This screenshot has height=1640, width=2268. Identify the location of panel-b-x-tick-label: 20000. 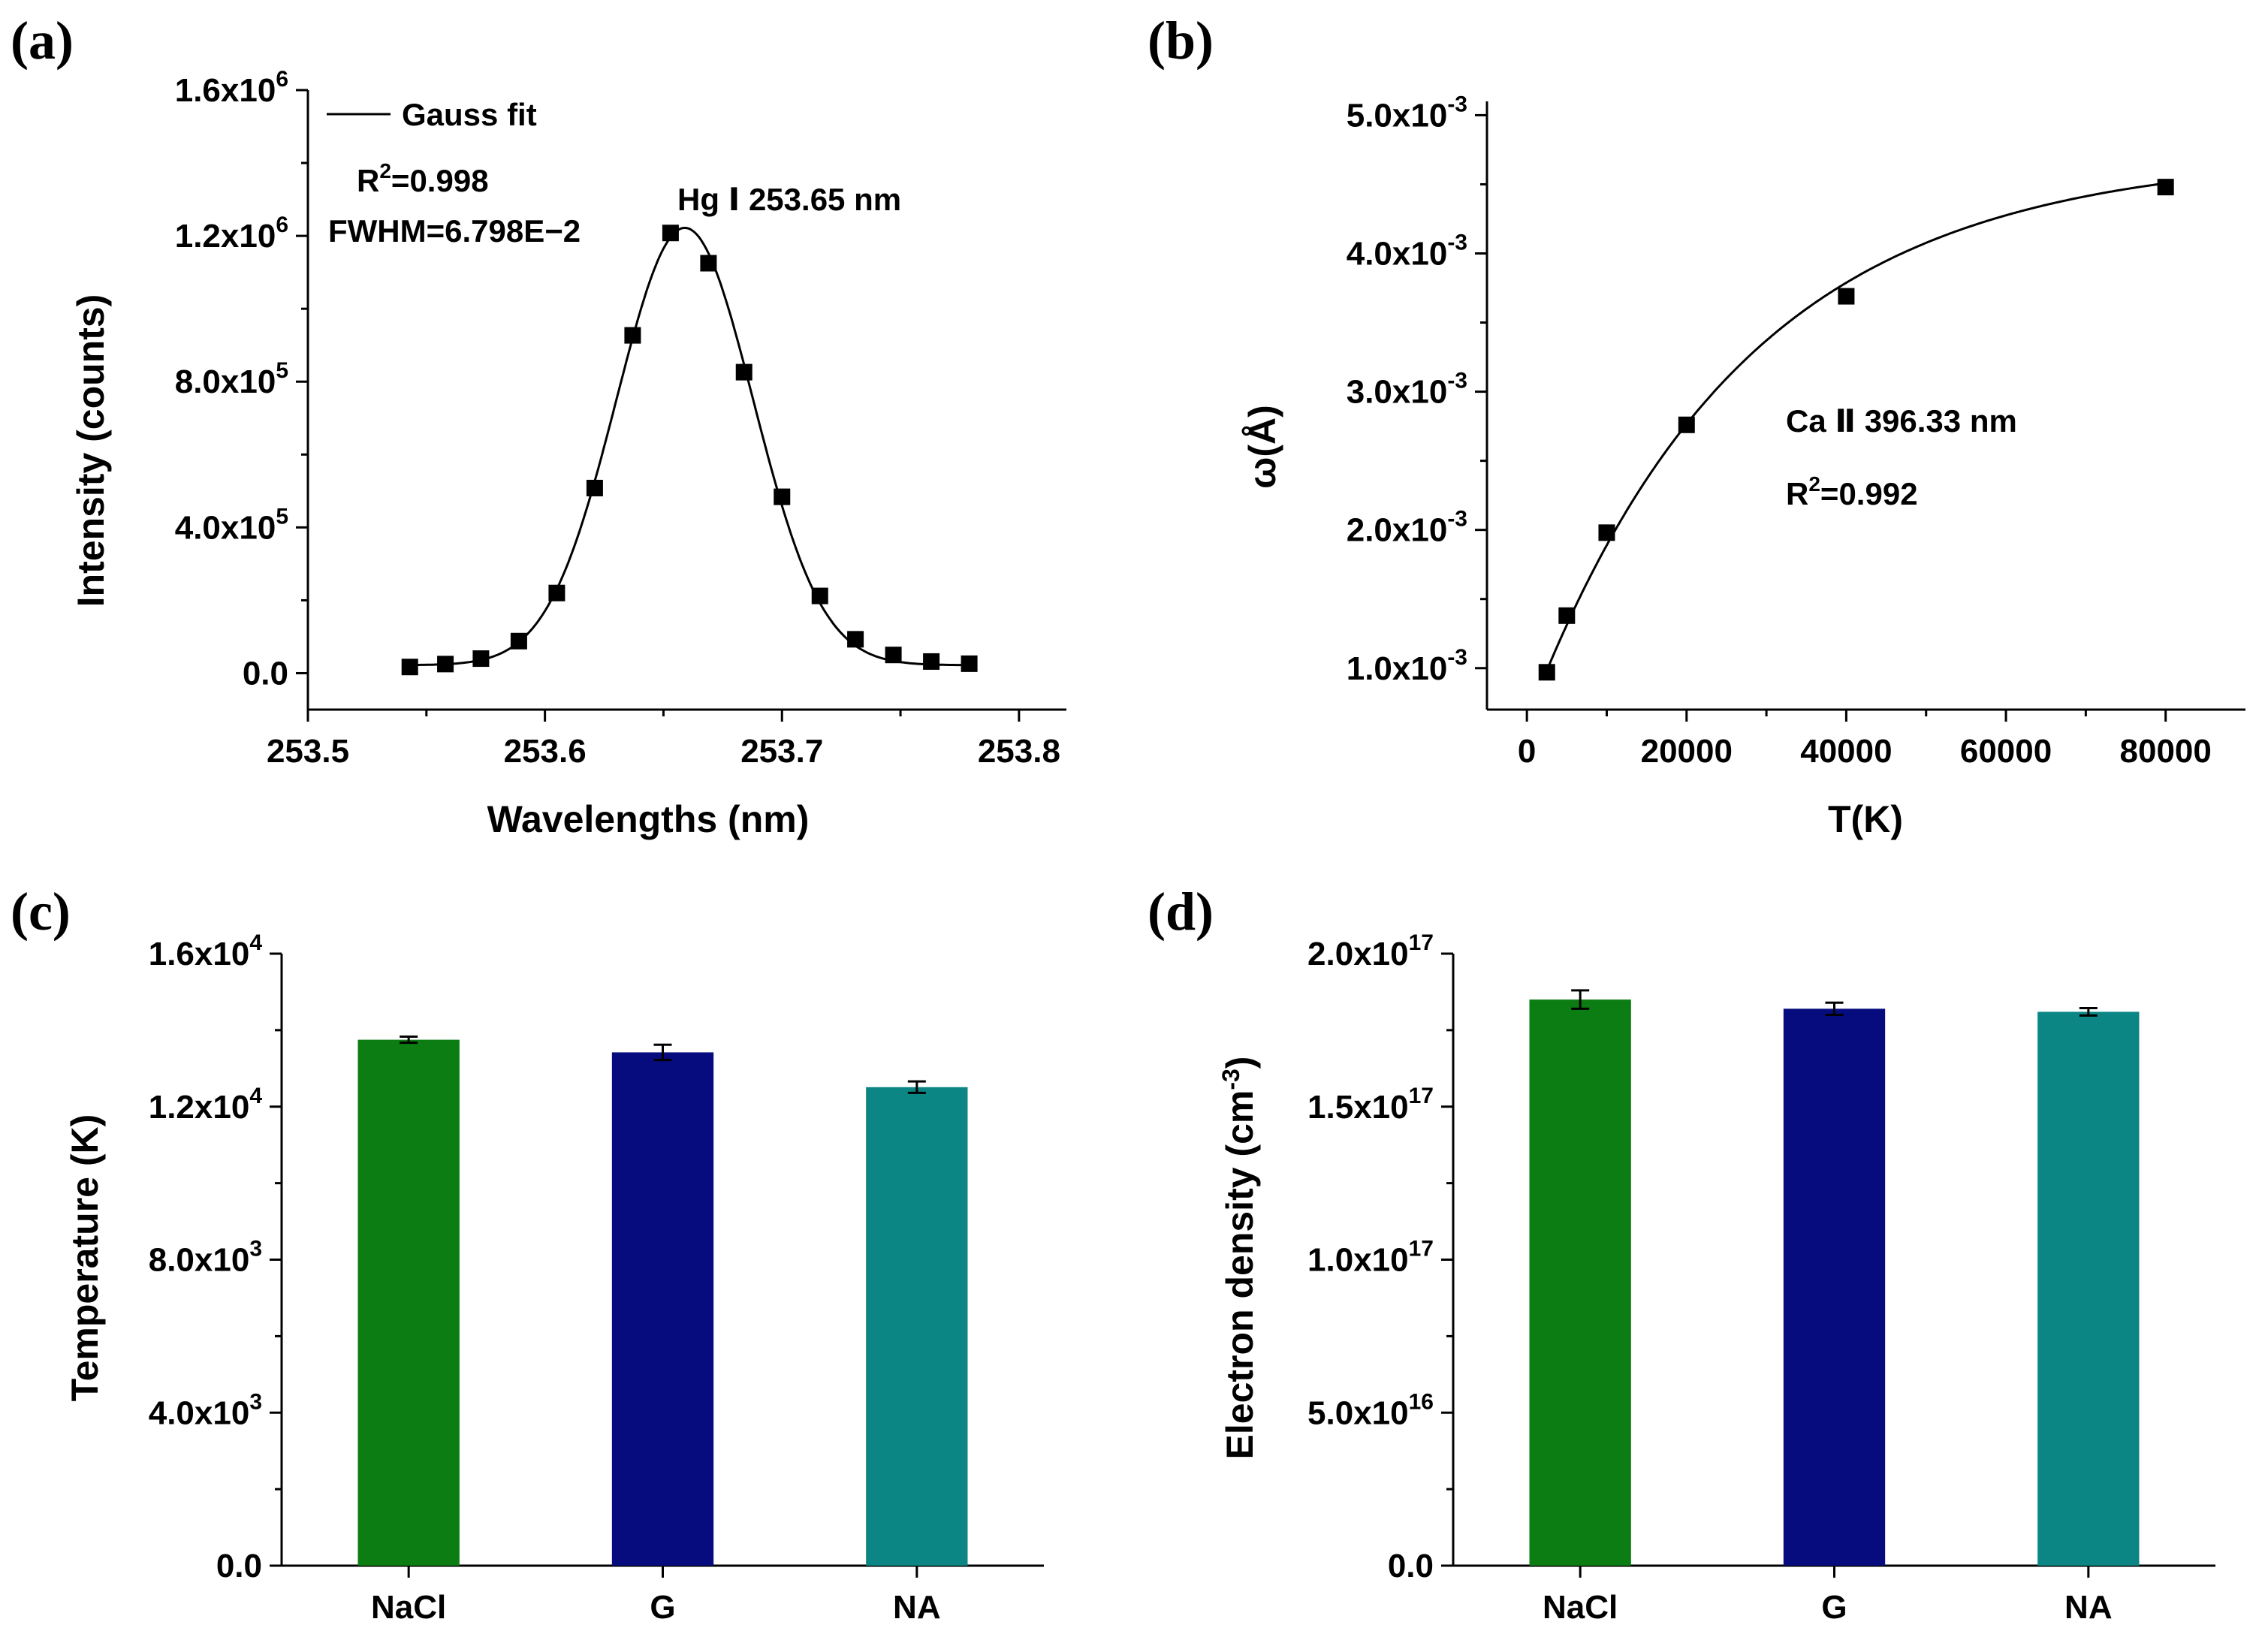
(1687, 752).